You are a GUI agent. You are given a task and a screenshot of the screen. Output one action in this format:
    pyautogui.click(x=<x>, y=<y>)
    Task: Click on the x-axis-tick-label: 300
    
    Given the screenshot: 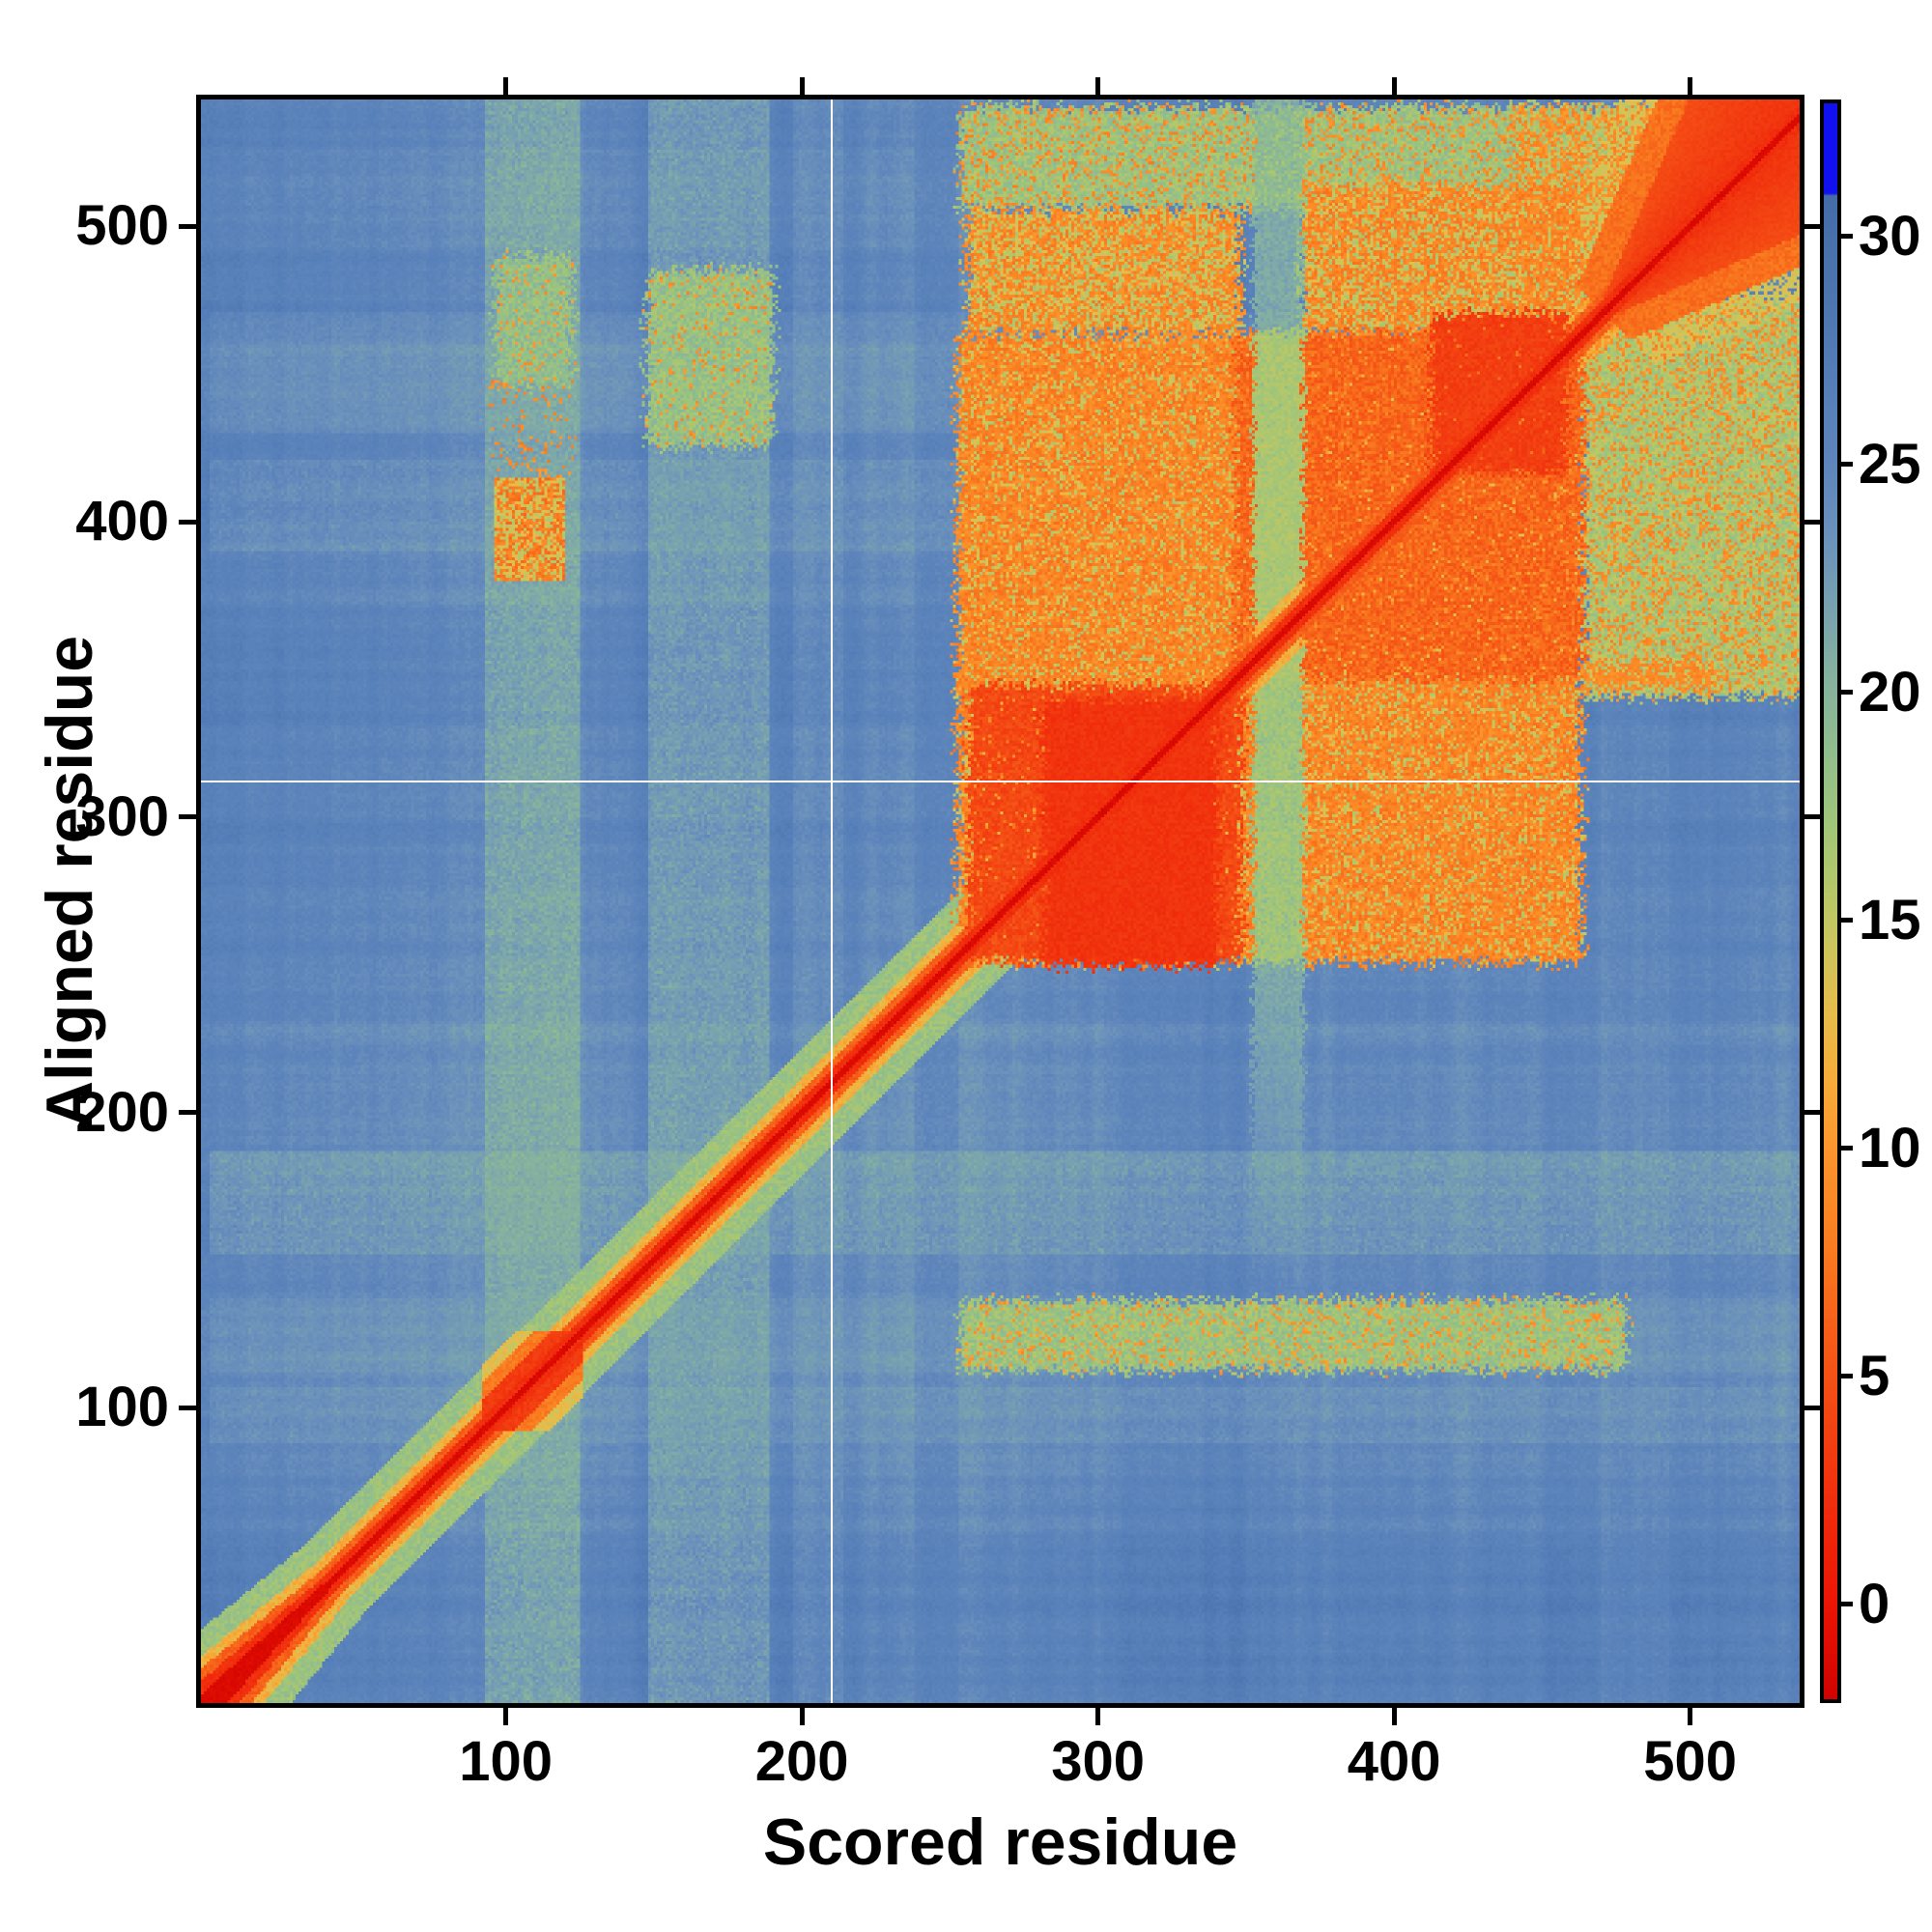 What is the action you would take?
    pyautogui.click(x=1098, y=1761)
    